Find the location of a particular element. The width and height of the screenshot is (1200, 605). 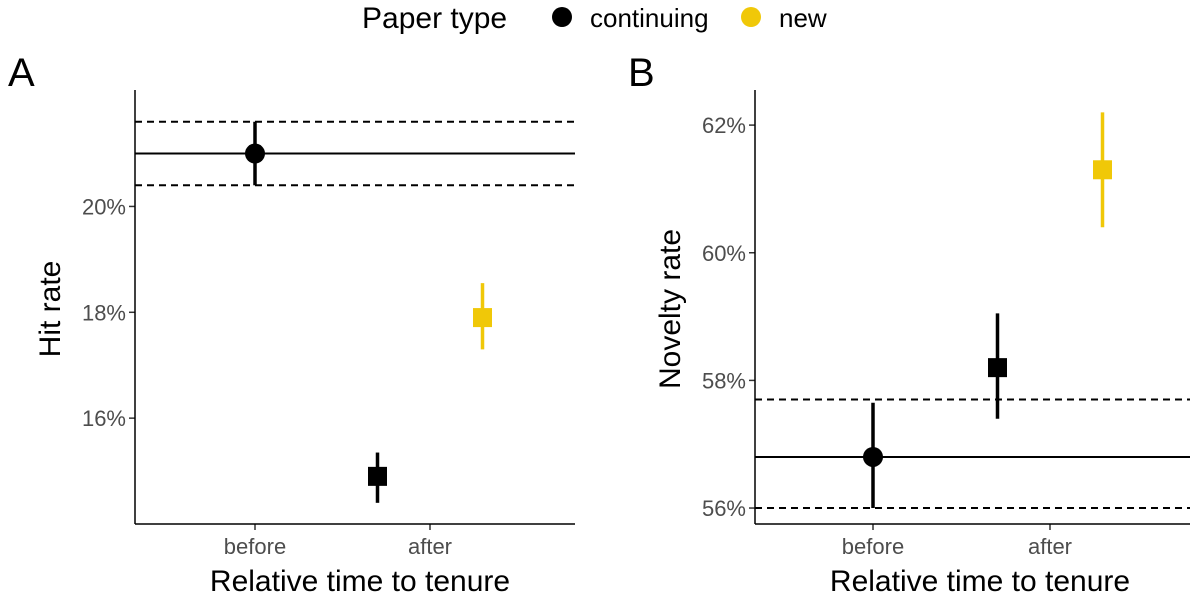

panel-b-x-tick-label: after is located at coordinates (1050, 546).